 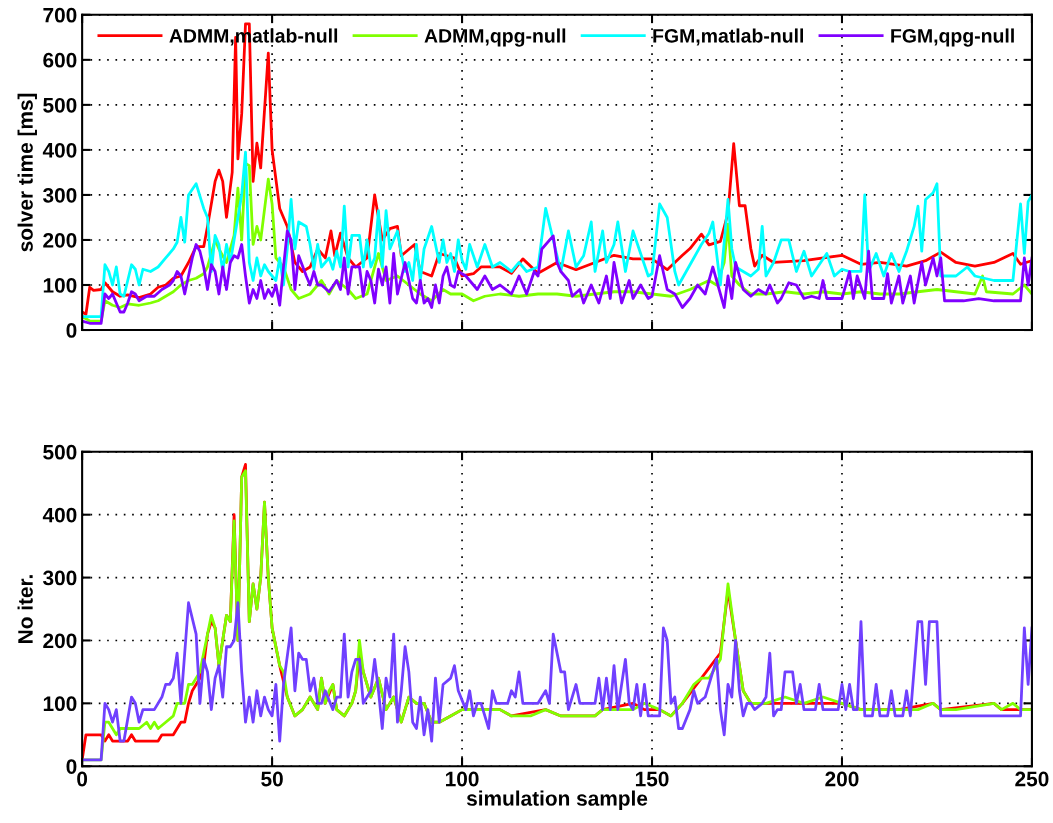 What do you see at coordinates (652, 779) in the screenshot?
I see `x-tick-label: 150` at bounding box center [652, 779].